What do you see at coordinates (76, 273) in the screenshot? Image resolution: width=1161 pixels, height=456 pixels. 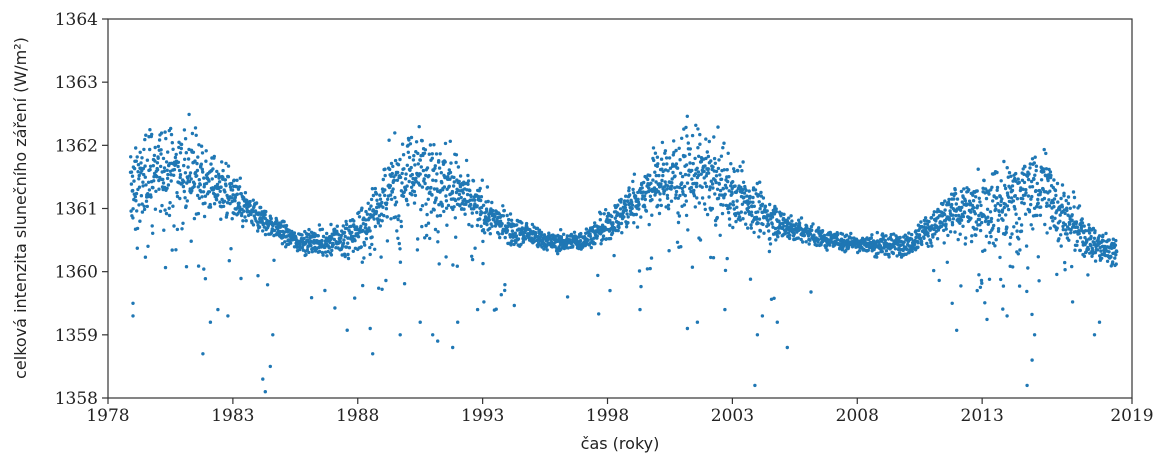 I see `y-tick-label: 1360` at bounding box center [76, 273].